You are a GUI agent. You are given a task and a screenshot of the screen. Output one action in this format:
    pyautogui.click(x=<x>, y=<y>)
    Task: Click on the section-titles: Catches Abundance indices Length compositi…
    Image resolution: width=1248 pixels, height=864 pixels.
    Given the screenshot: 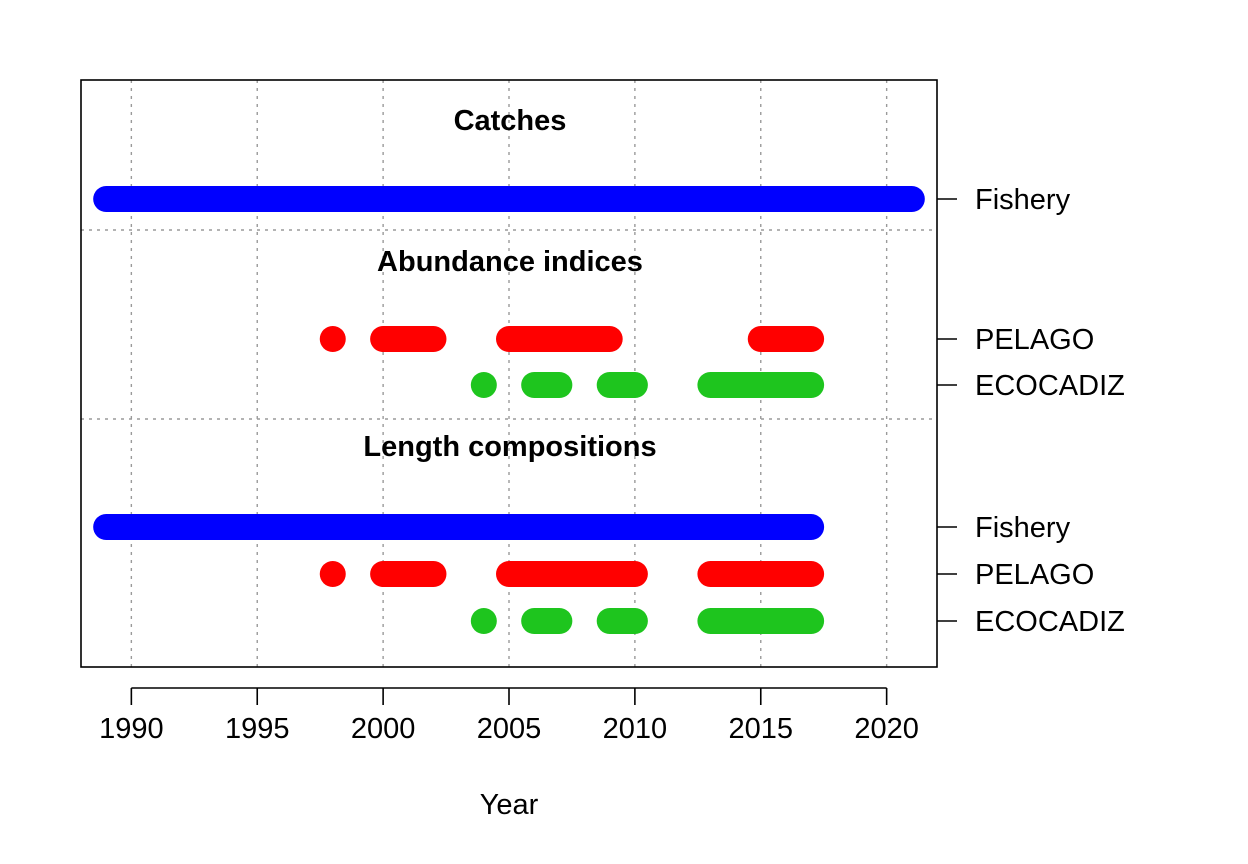 What is the action you would take?
    pyautogui.click(x=509, y=284)
    